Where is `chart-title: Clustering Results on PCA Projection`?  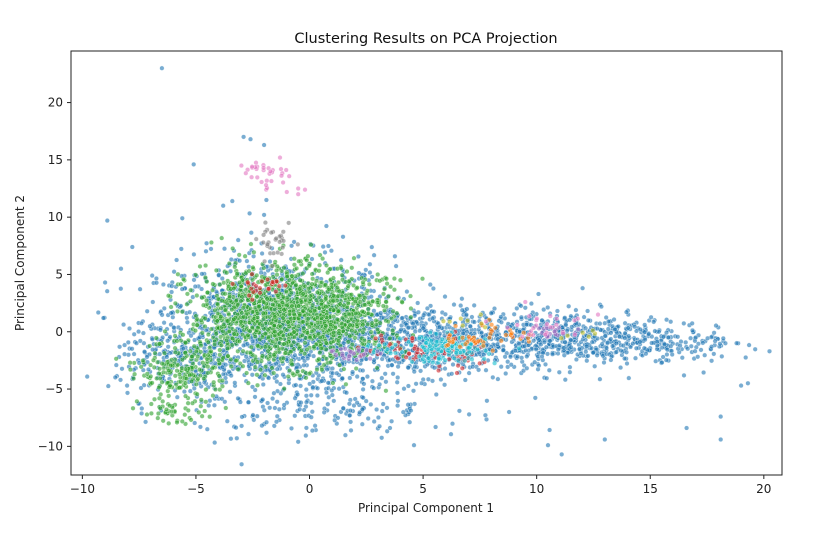
chart-title: Clustering Results on PCA Projection is located at coordinates (425, 39).